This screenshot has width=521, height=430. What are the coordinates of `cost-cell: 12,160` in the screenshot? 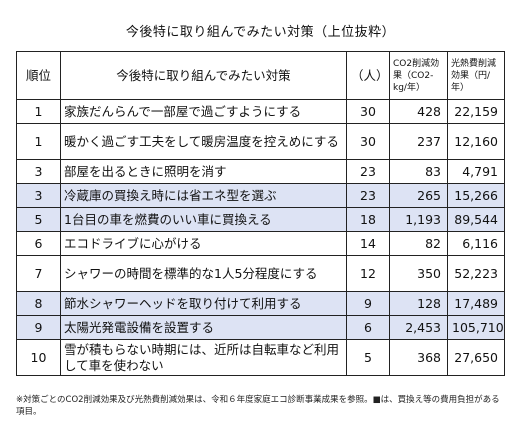 It's located at (476, 141).